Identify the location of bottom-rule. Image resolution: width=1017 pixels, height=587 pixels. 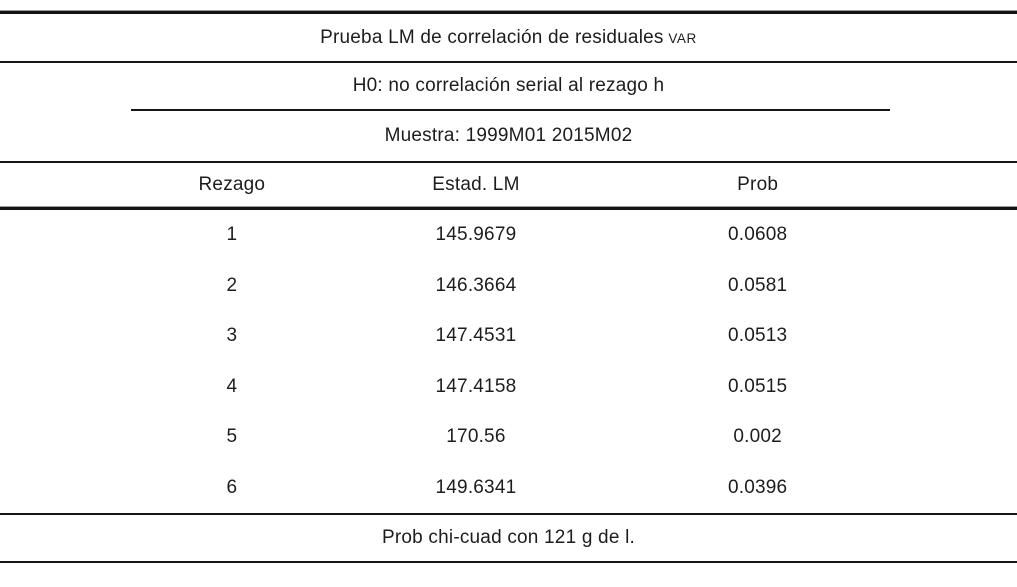
(508, 562).